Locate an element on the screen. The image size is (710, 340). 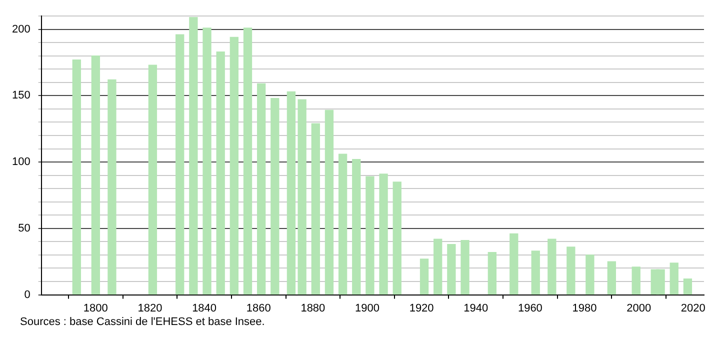
x-tick-label: 1960 is located at coordinates (530, 308).